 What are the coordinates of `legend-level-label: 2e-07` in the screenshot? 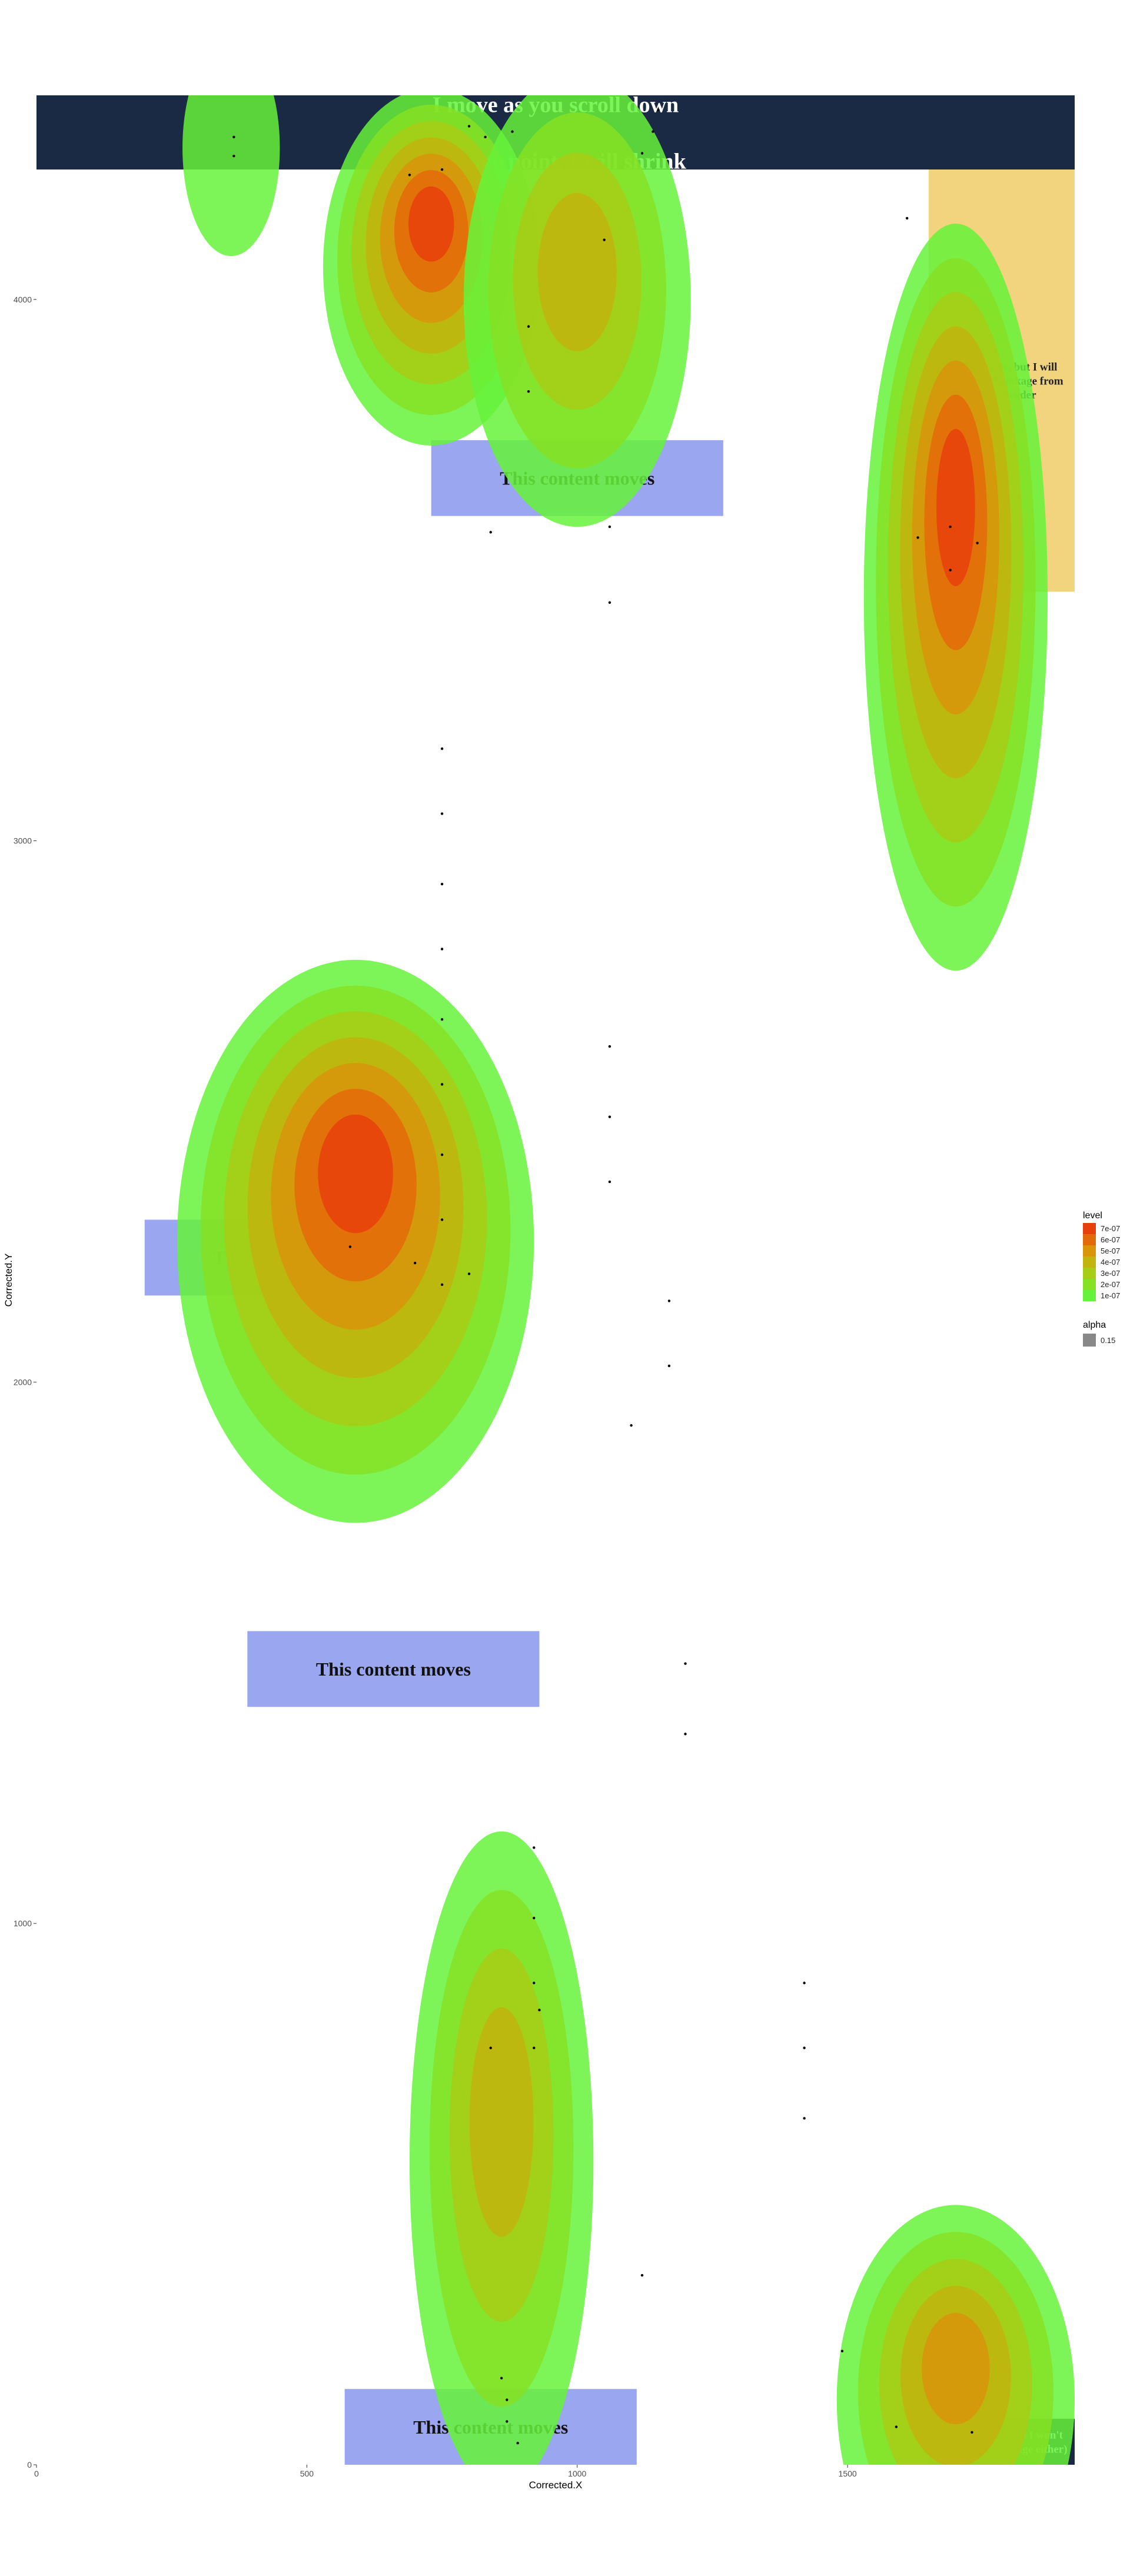 It's located at (1110, 1284).